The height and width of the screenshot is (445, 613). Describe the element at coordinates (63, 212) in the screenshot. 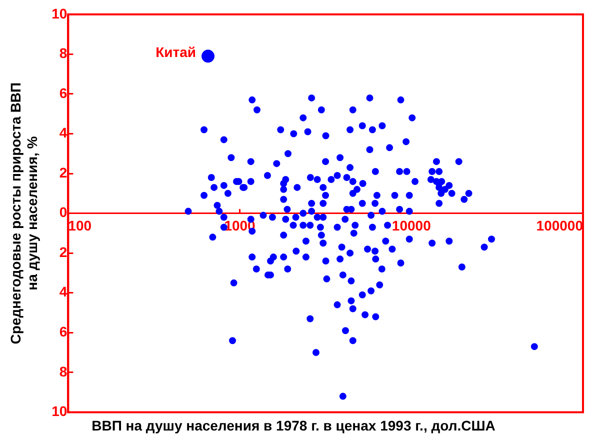

I see `y-tick-label: 0` at that location.